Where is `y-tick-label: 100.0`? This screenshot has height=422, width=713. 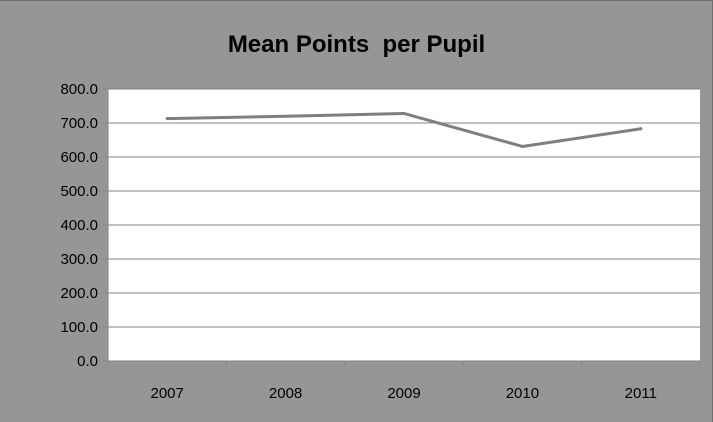 y-tick-label: 100.0 is located at coordinates (79, 327).